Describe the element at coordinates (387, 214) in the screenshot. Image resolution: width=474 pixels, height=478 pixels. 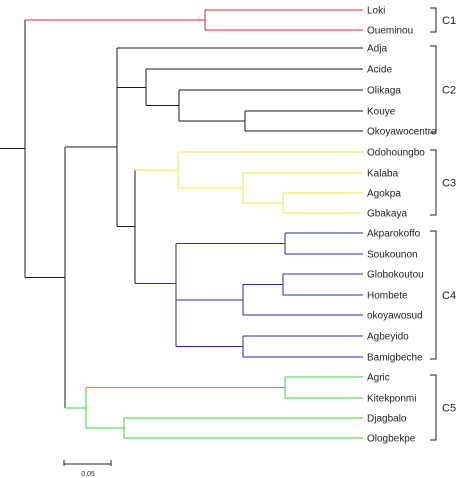
I see `leaf-label: Gbakaya` at that location.